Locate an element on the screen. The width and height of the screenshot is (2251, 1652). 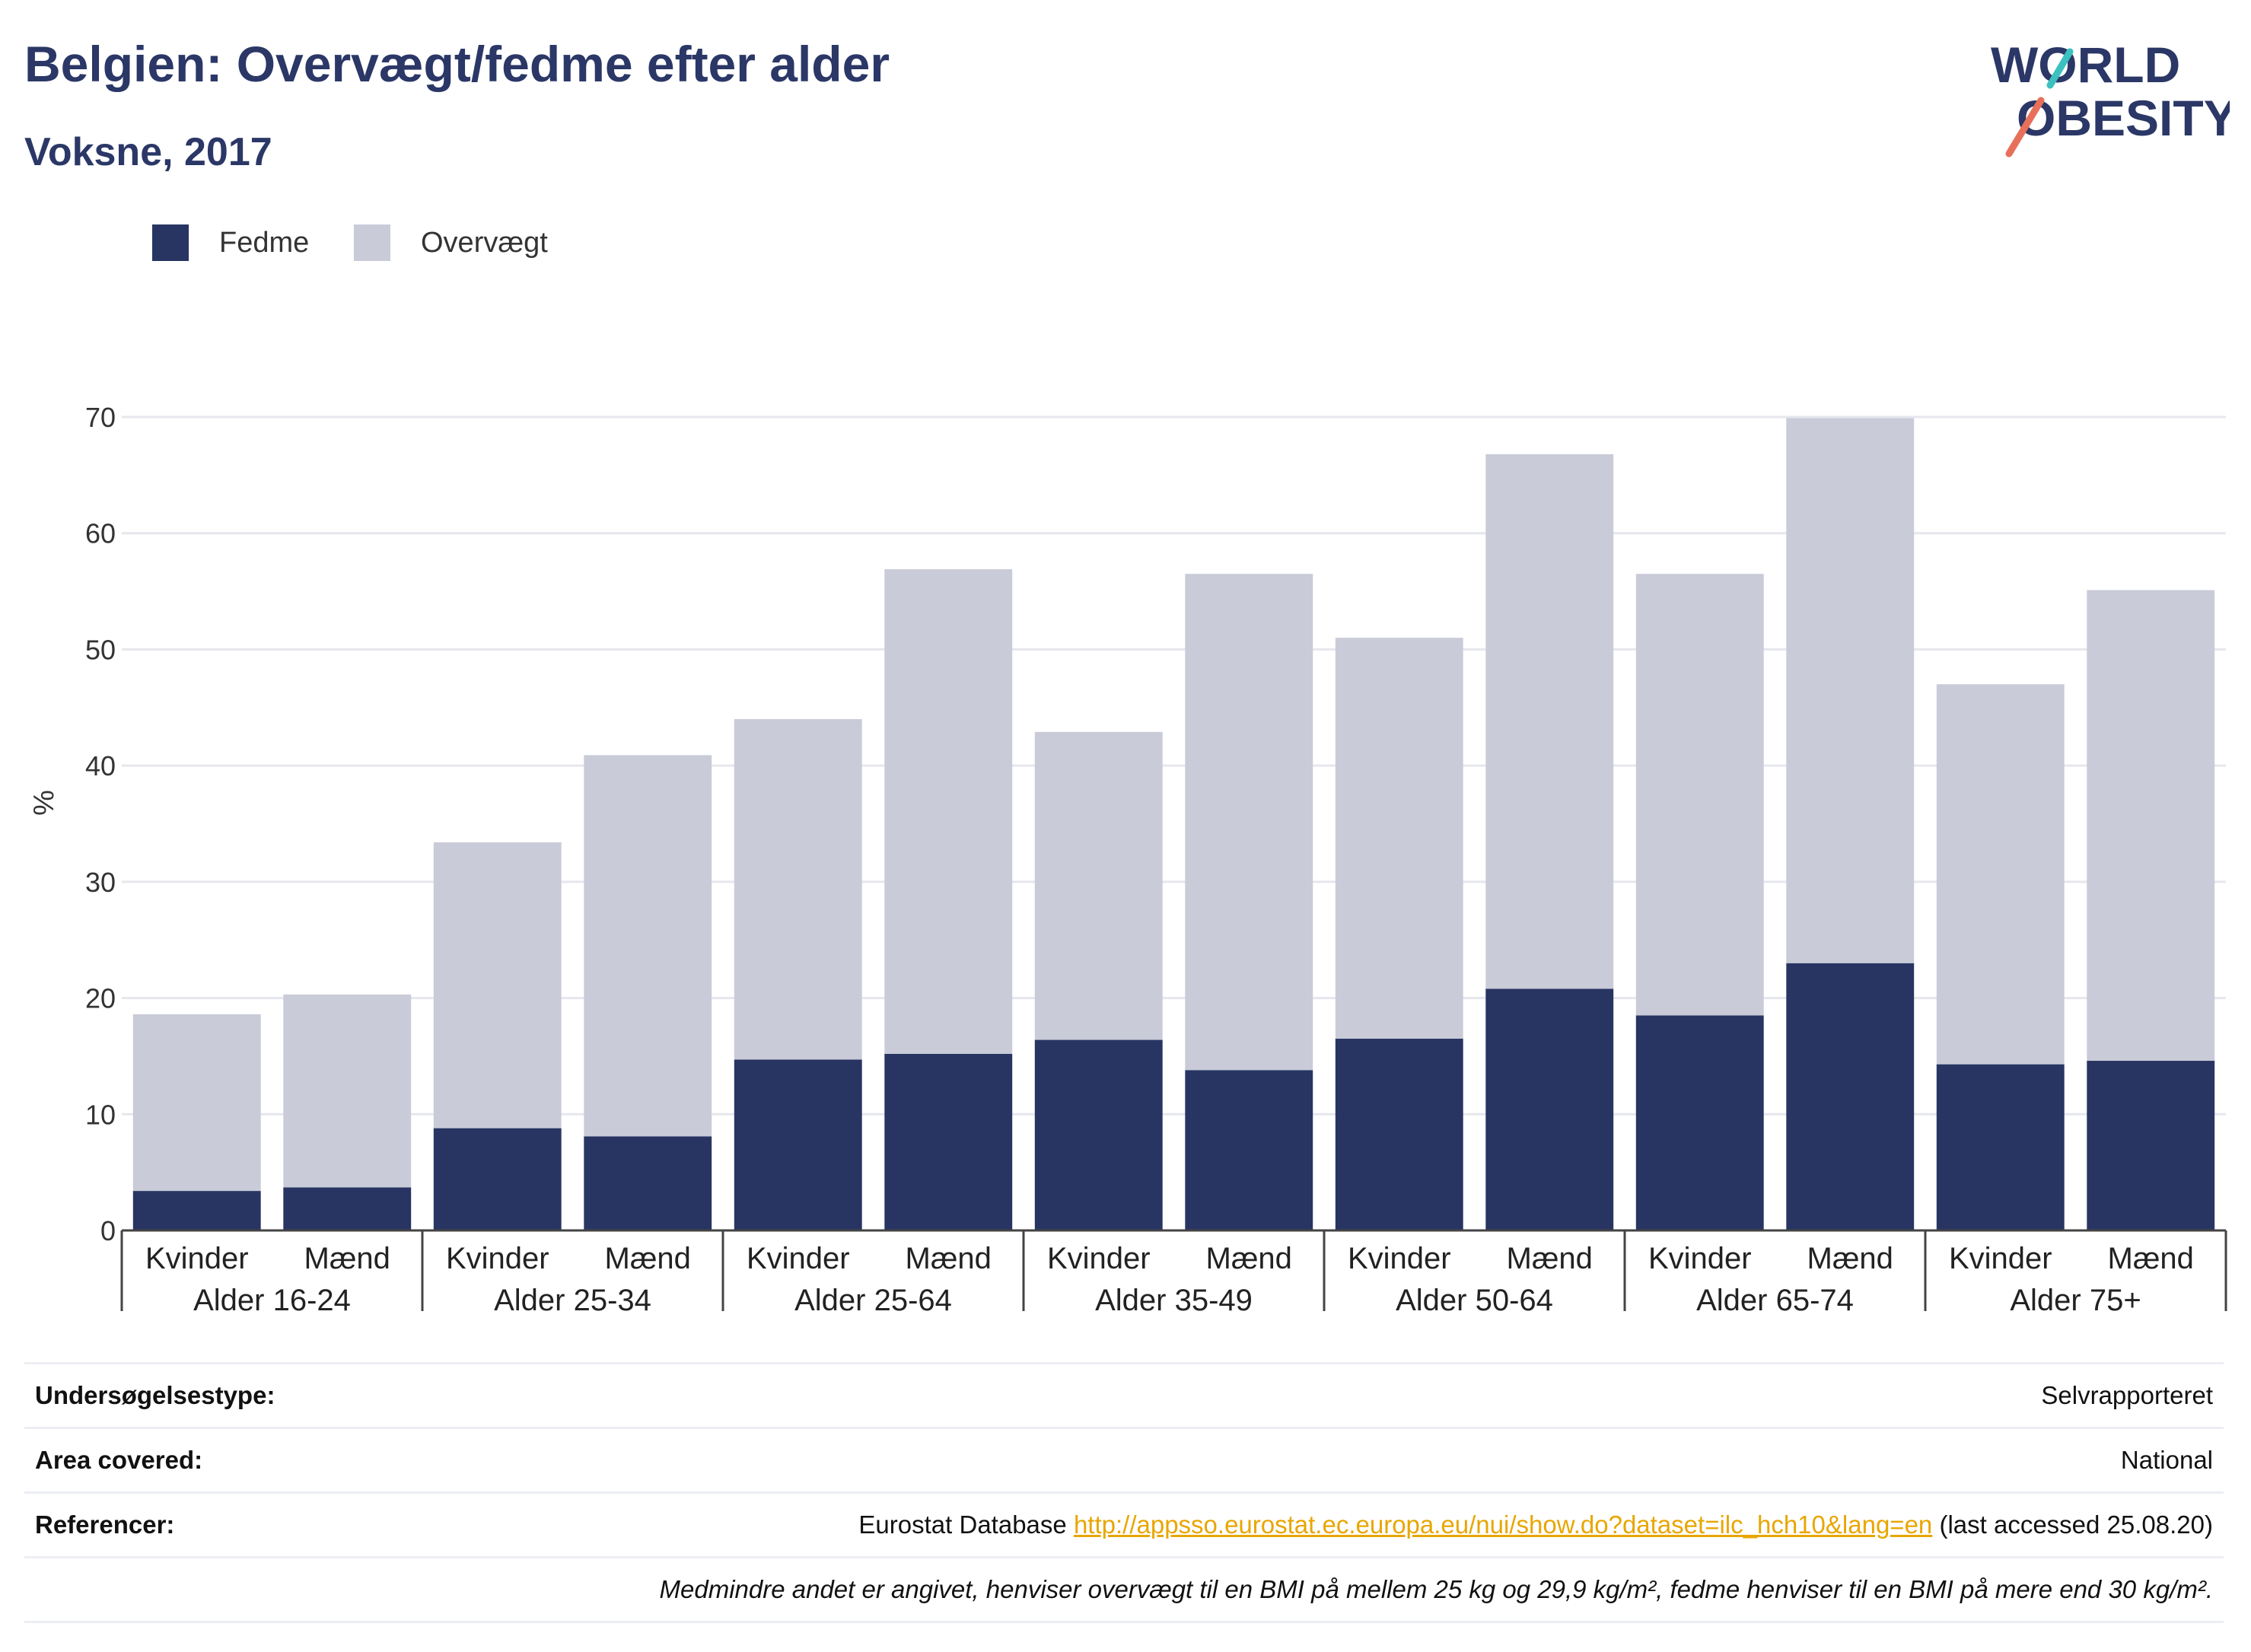
legend-swatch-fedme is located at coordinates (170, 242).